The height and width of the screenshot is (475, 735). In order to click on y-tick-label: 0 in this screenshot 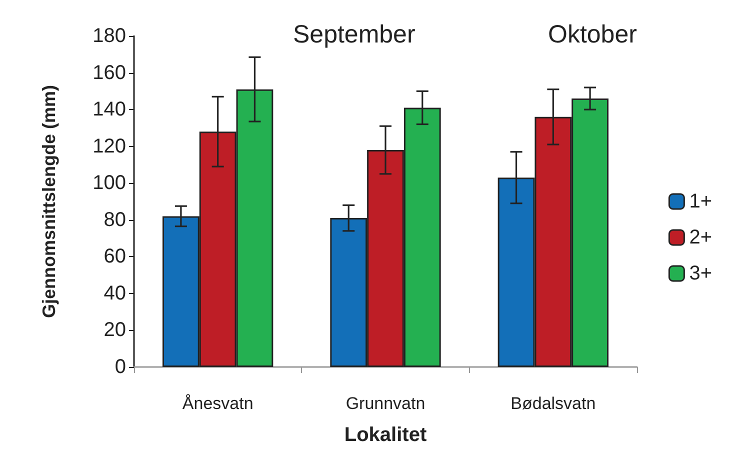, I will do `click(120, 367)`.